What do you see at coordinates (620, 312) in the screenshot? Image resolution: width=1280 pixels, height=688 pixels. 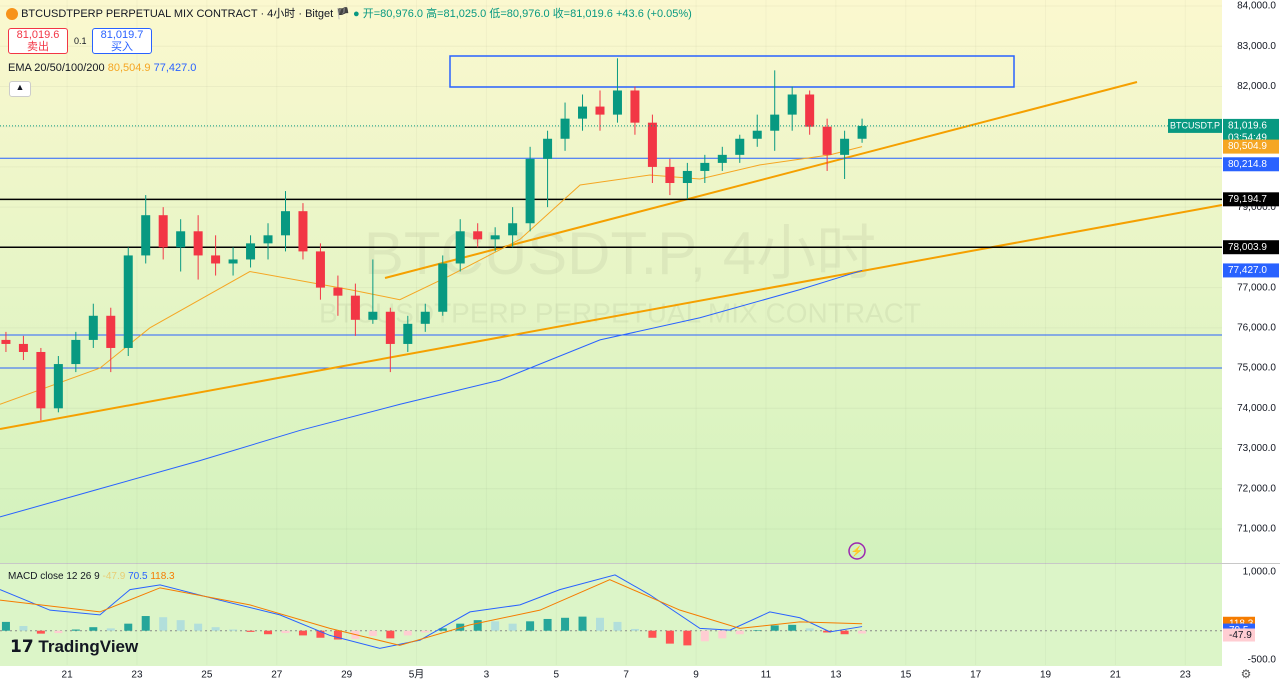 I see `watermark: BTCUSDTPERP PERPETUAL MIX CONTRACT` at bounding box center [620, 312].